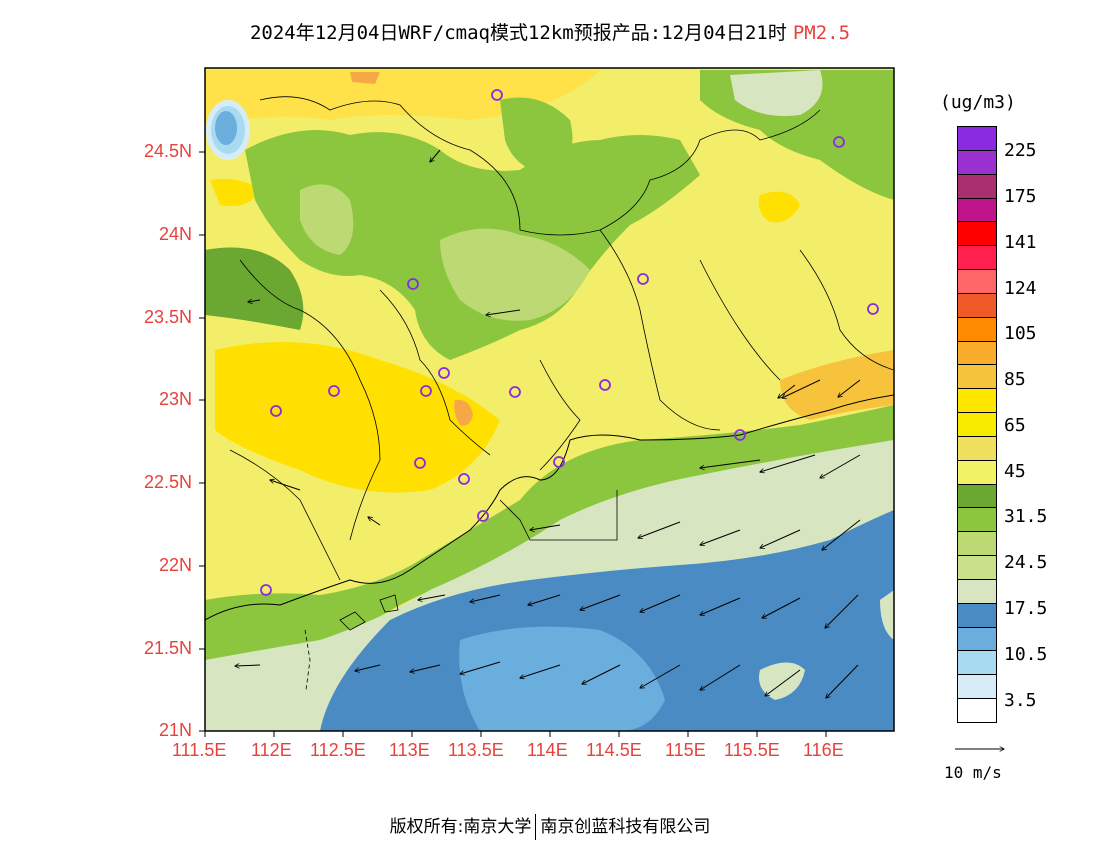 The image size is (1100, 850). Describe the element at coordinates (821, 33) in the screenshot. I see `pollutant-label: PM2.5` at that location.